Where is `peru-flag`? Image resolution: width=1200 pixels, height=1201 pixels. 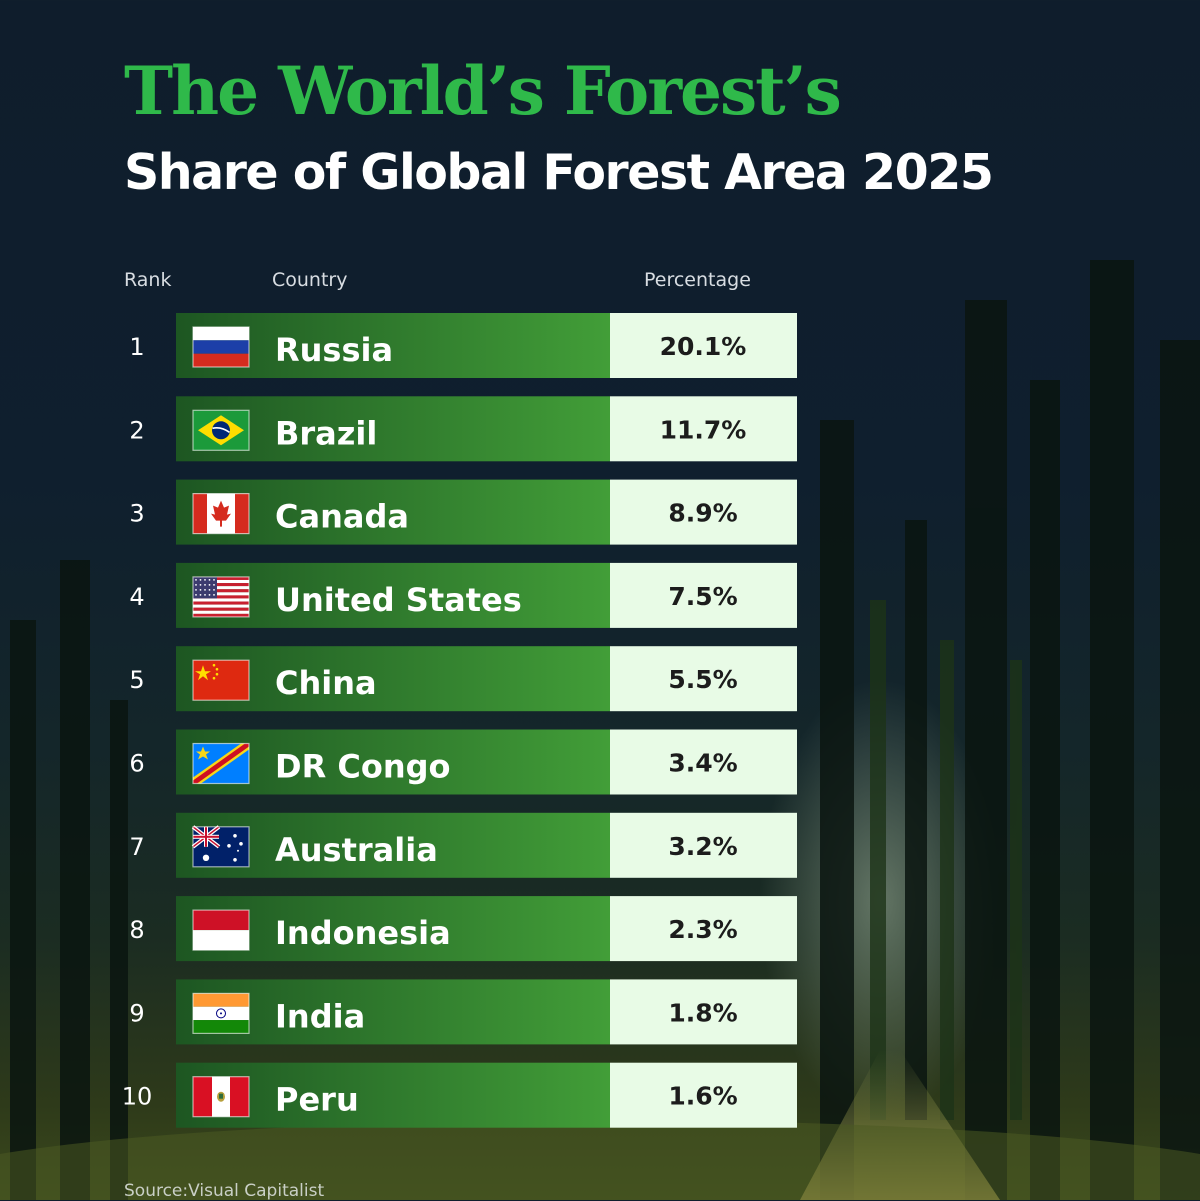 peru-flag is located at coordinates (221, 1097).